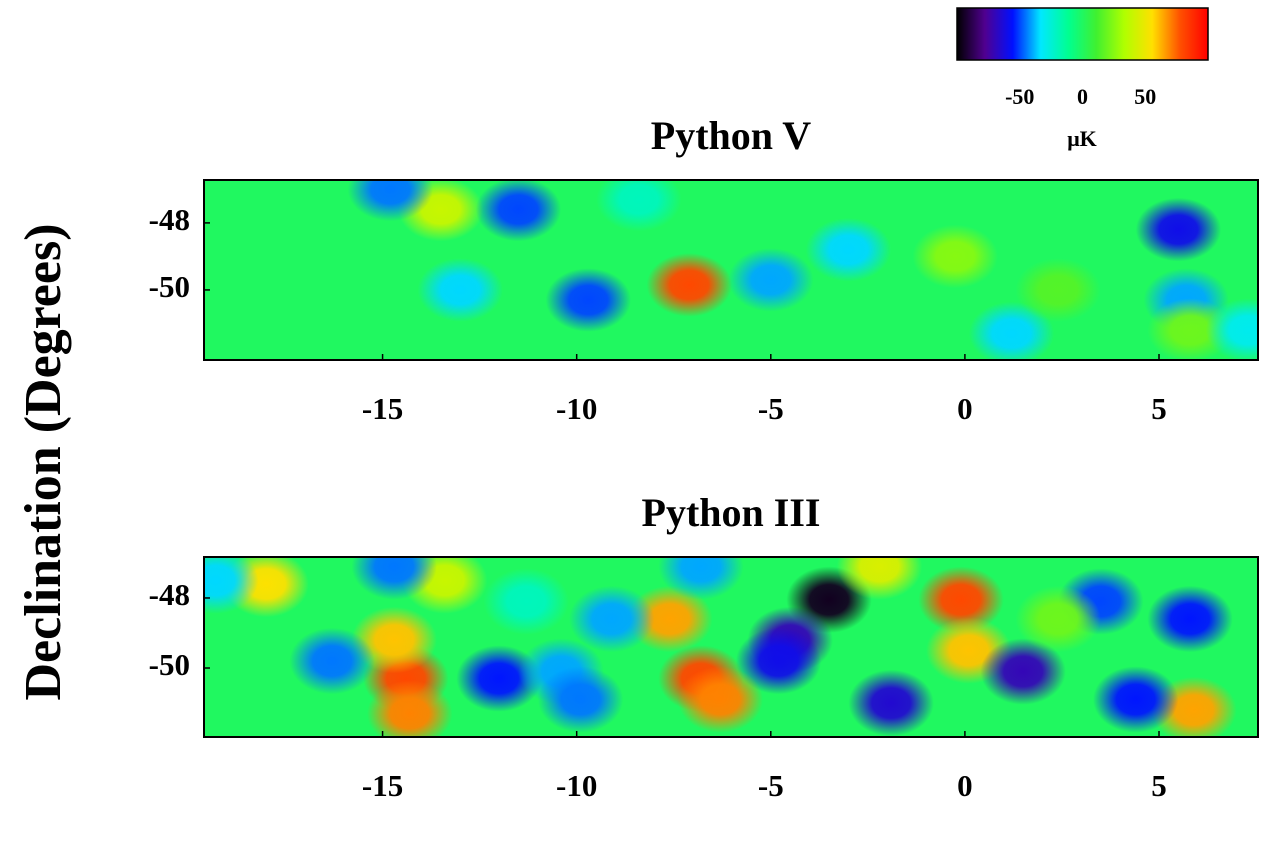  Describe the element at coordinates (1082, 96) in the screenshot. I see `colorbar-tick-label: 0` at that location.